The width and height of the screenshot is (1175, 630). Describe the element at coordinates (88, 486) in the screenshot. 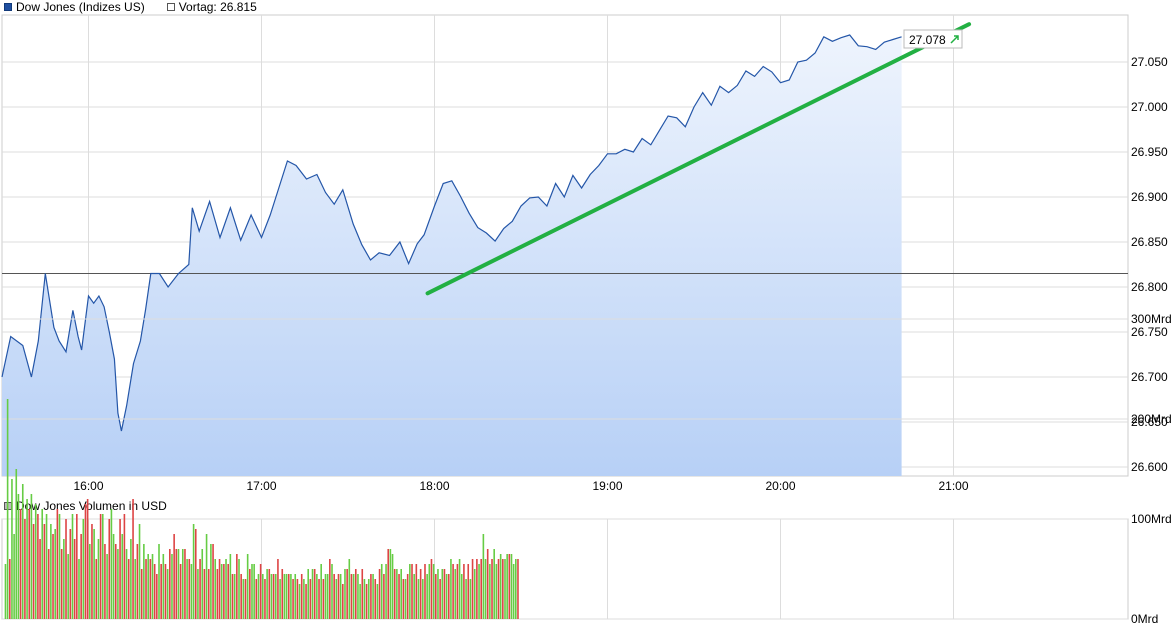

I see `x-tick-label: 16:00` at that location.